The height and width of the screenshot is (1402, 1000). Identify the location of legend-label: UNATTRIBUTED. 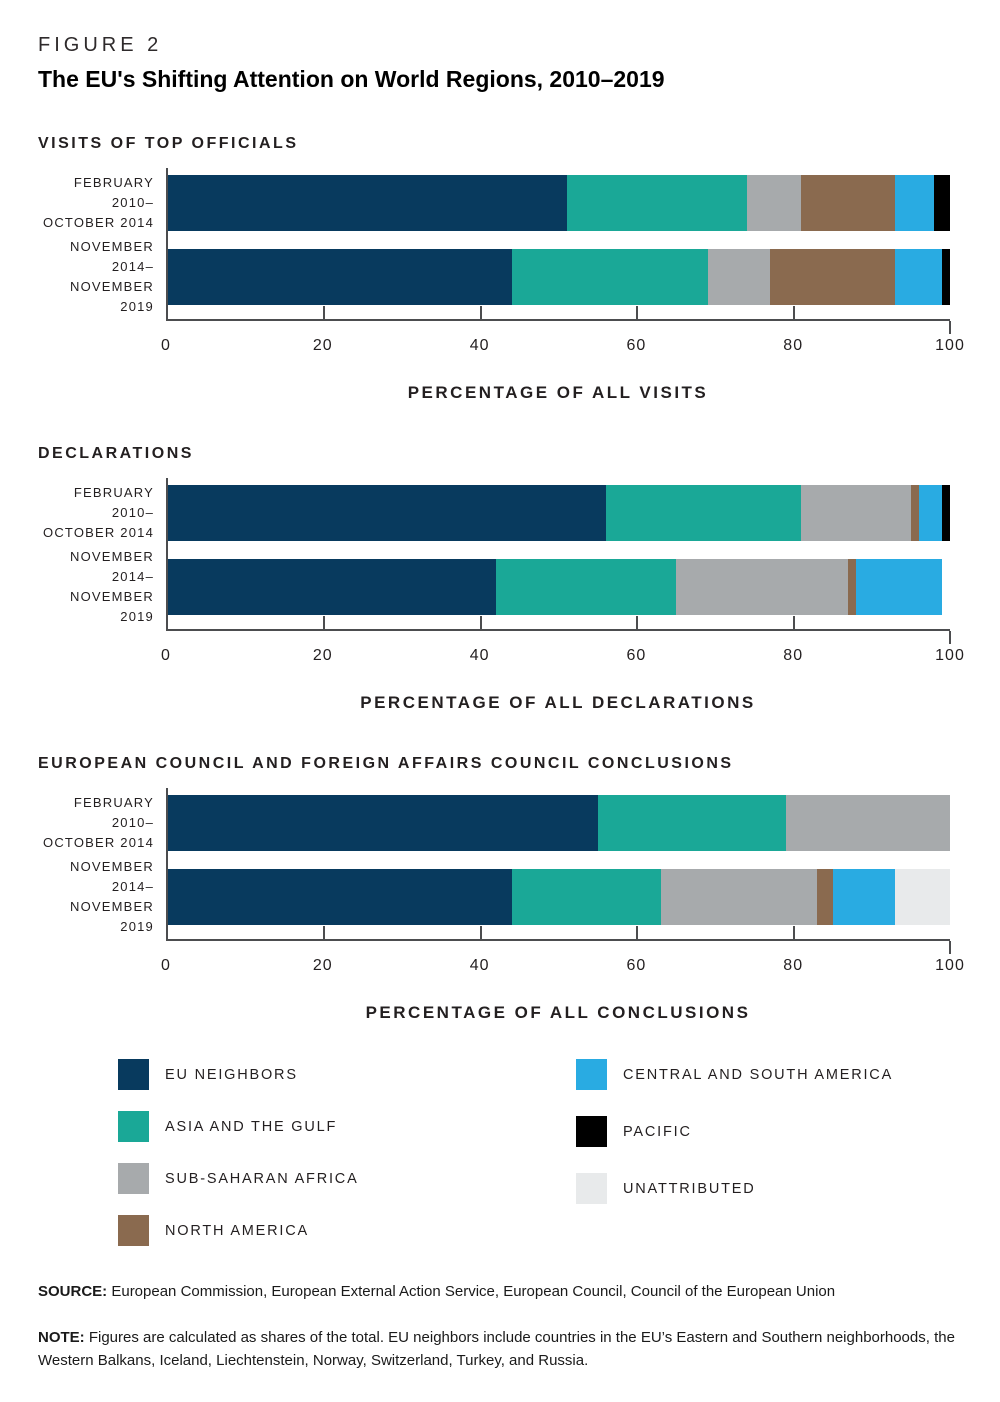
(689, 1188).